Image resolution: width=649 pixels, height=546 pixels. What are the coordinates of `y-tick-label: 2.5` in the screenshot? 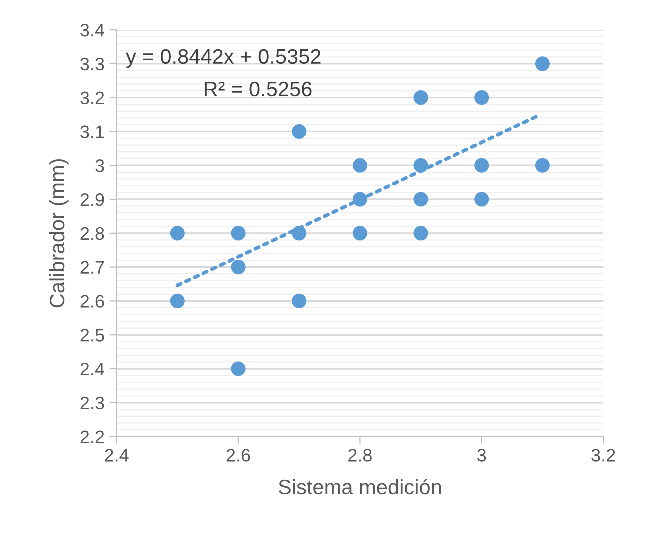 It's located at (92, 335).